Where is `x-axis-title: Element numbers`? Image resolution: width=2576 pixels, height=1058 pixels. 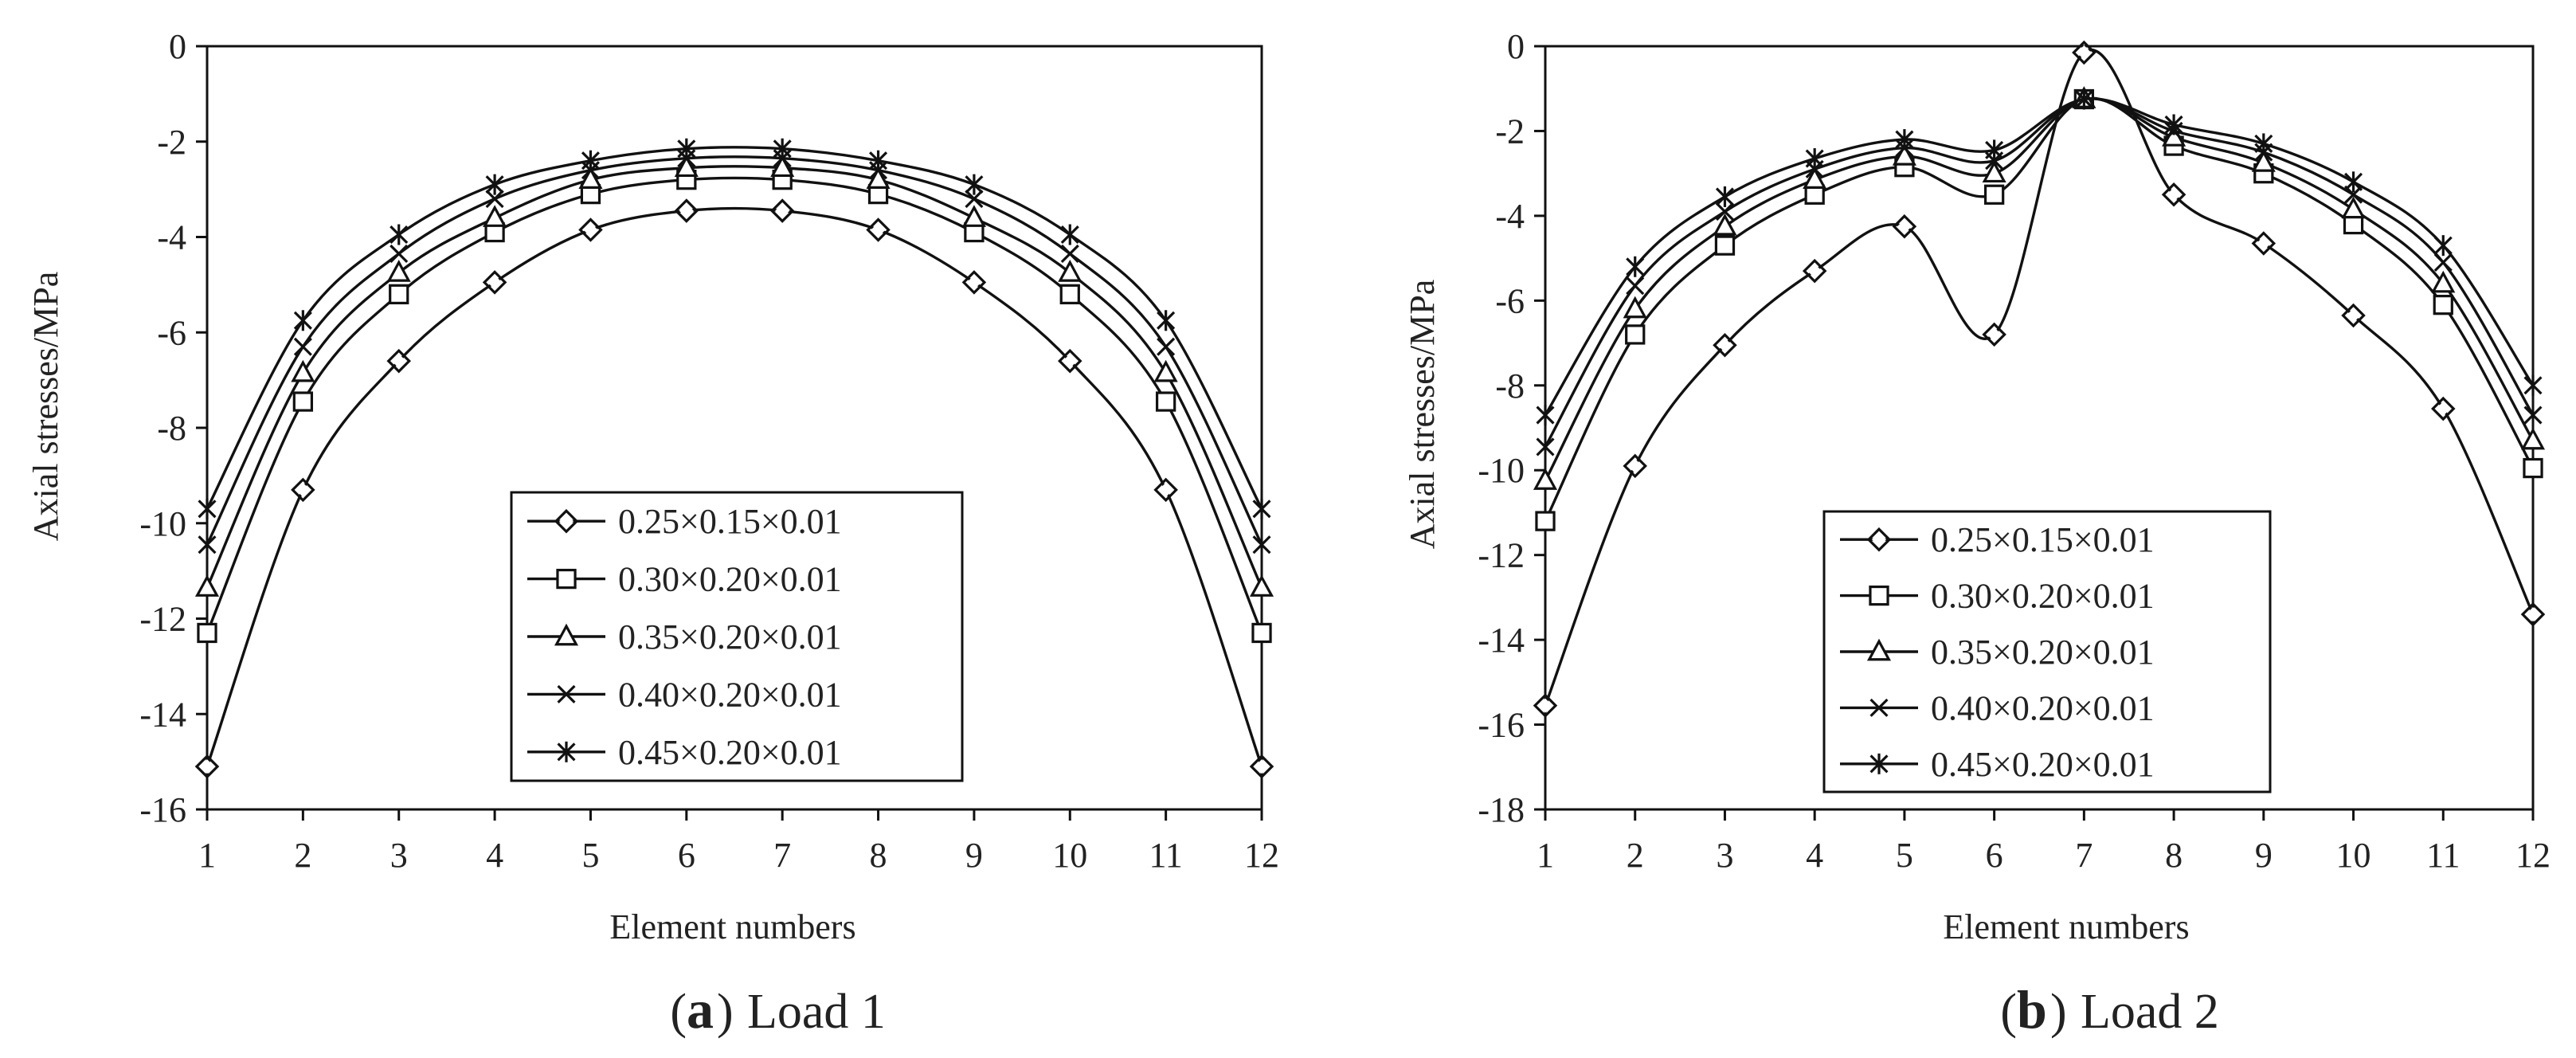 x-axis-title: Element numbers is located at coordinates (732, 927).